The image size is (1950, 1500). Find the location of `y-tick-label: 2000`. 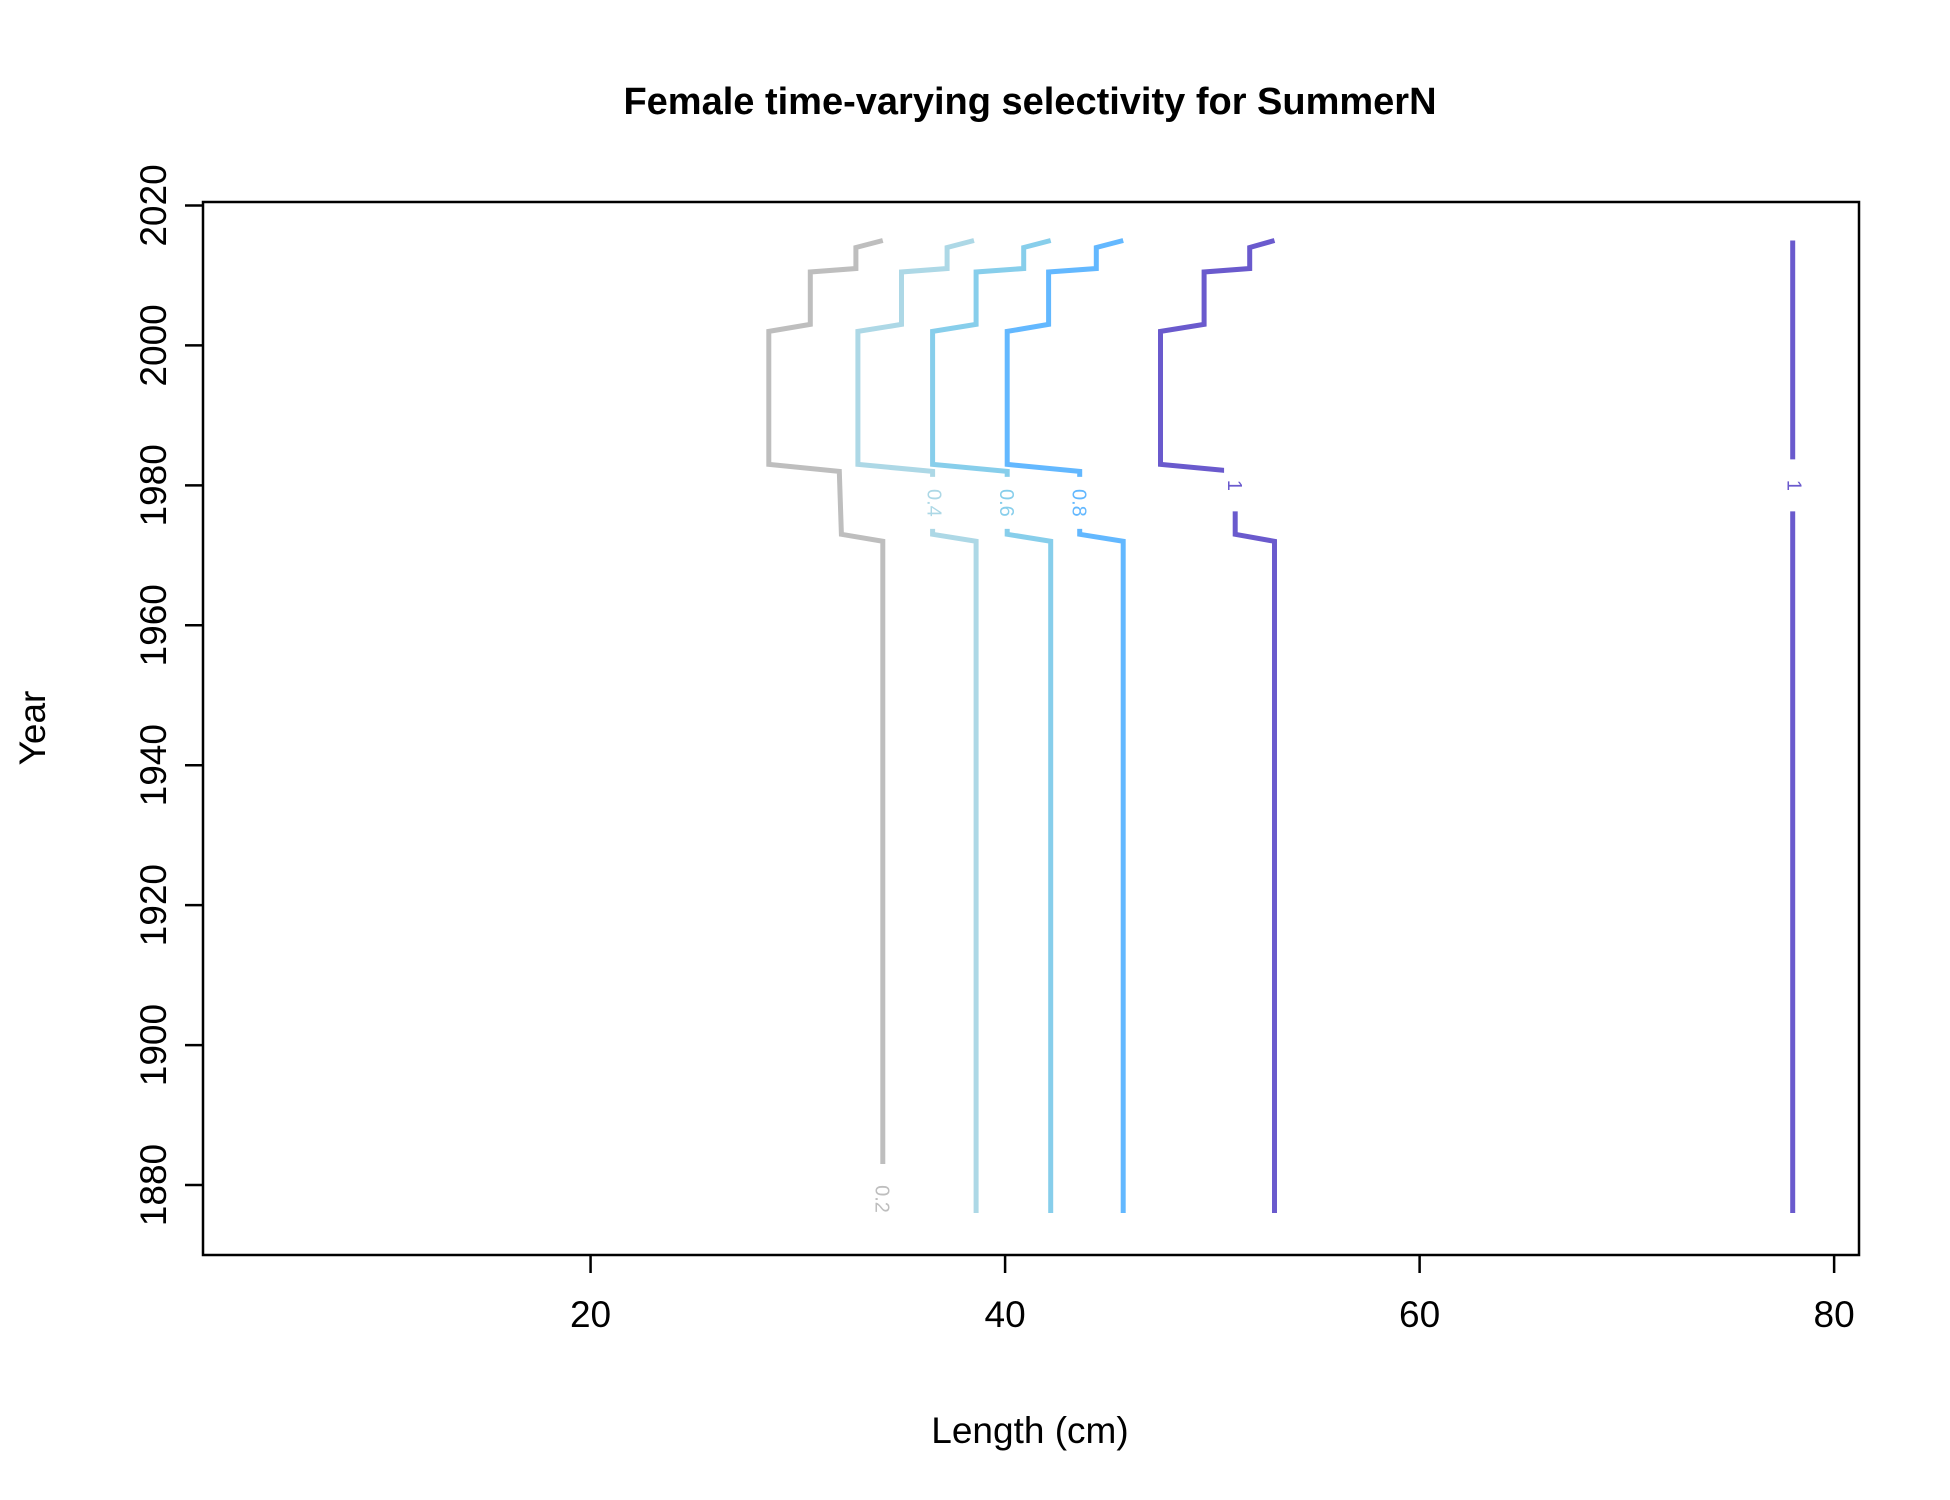

y-tick-label: 2000 is located at coordinates (153, 345).